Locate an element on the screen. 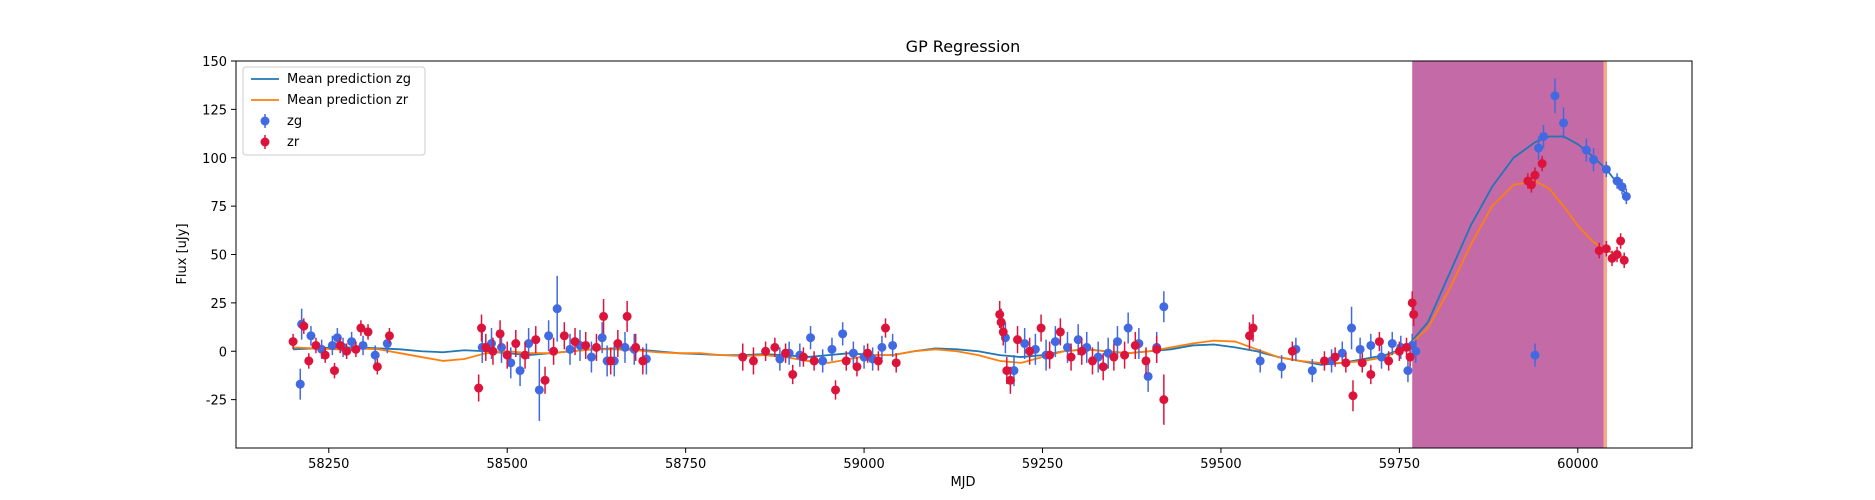  y-tick-label: 25 is located at coordinates (218, 304).